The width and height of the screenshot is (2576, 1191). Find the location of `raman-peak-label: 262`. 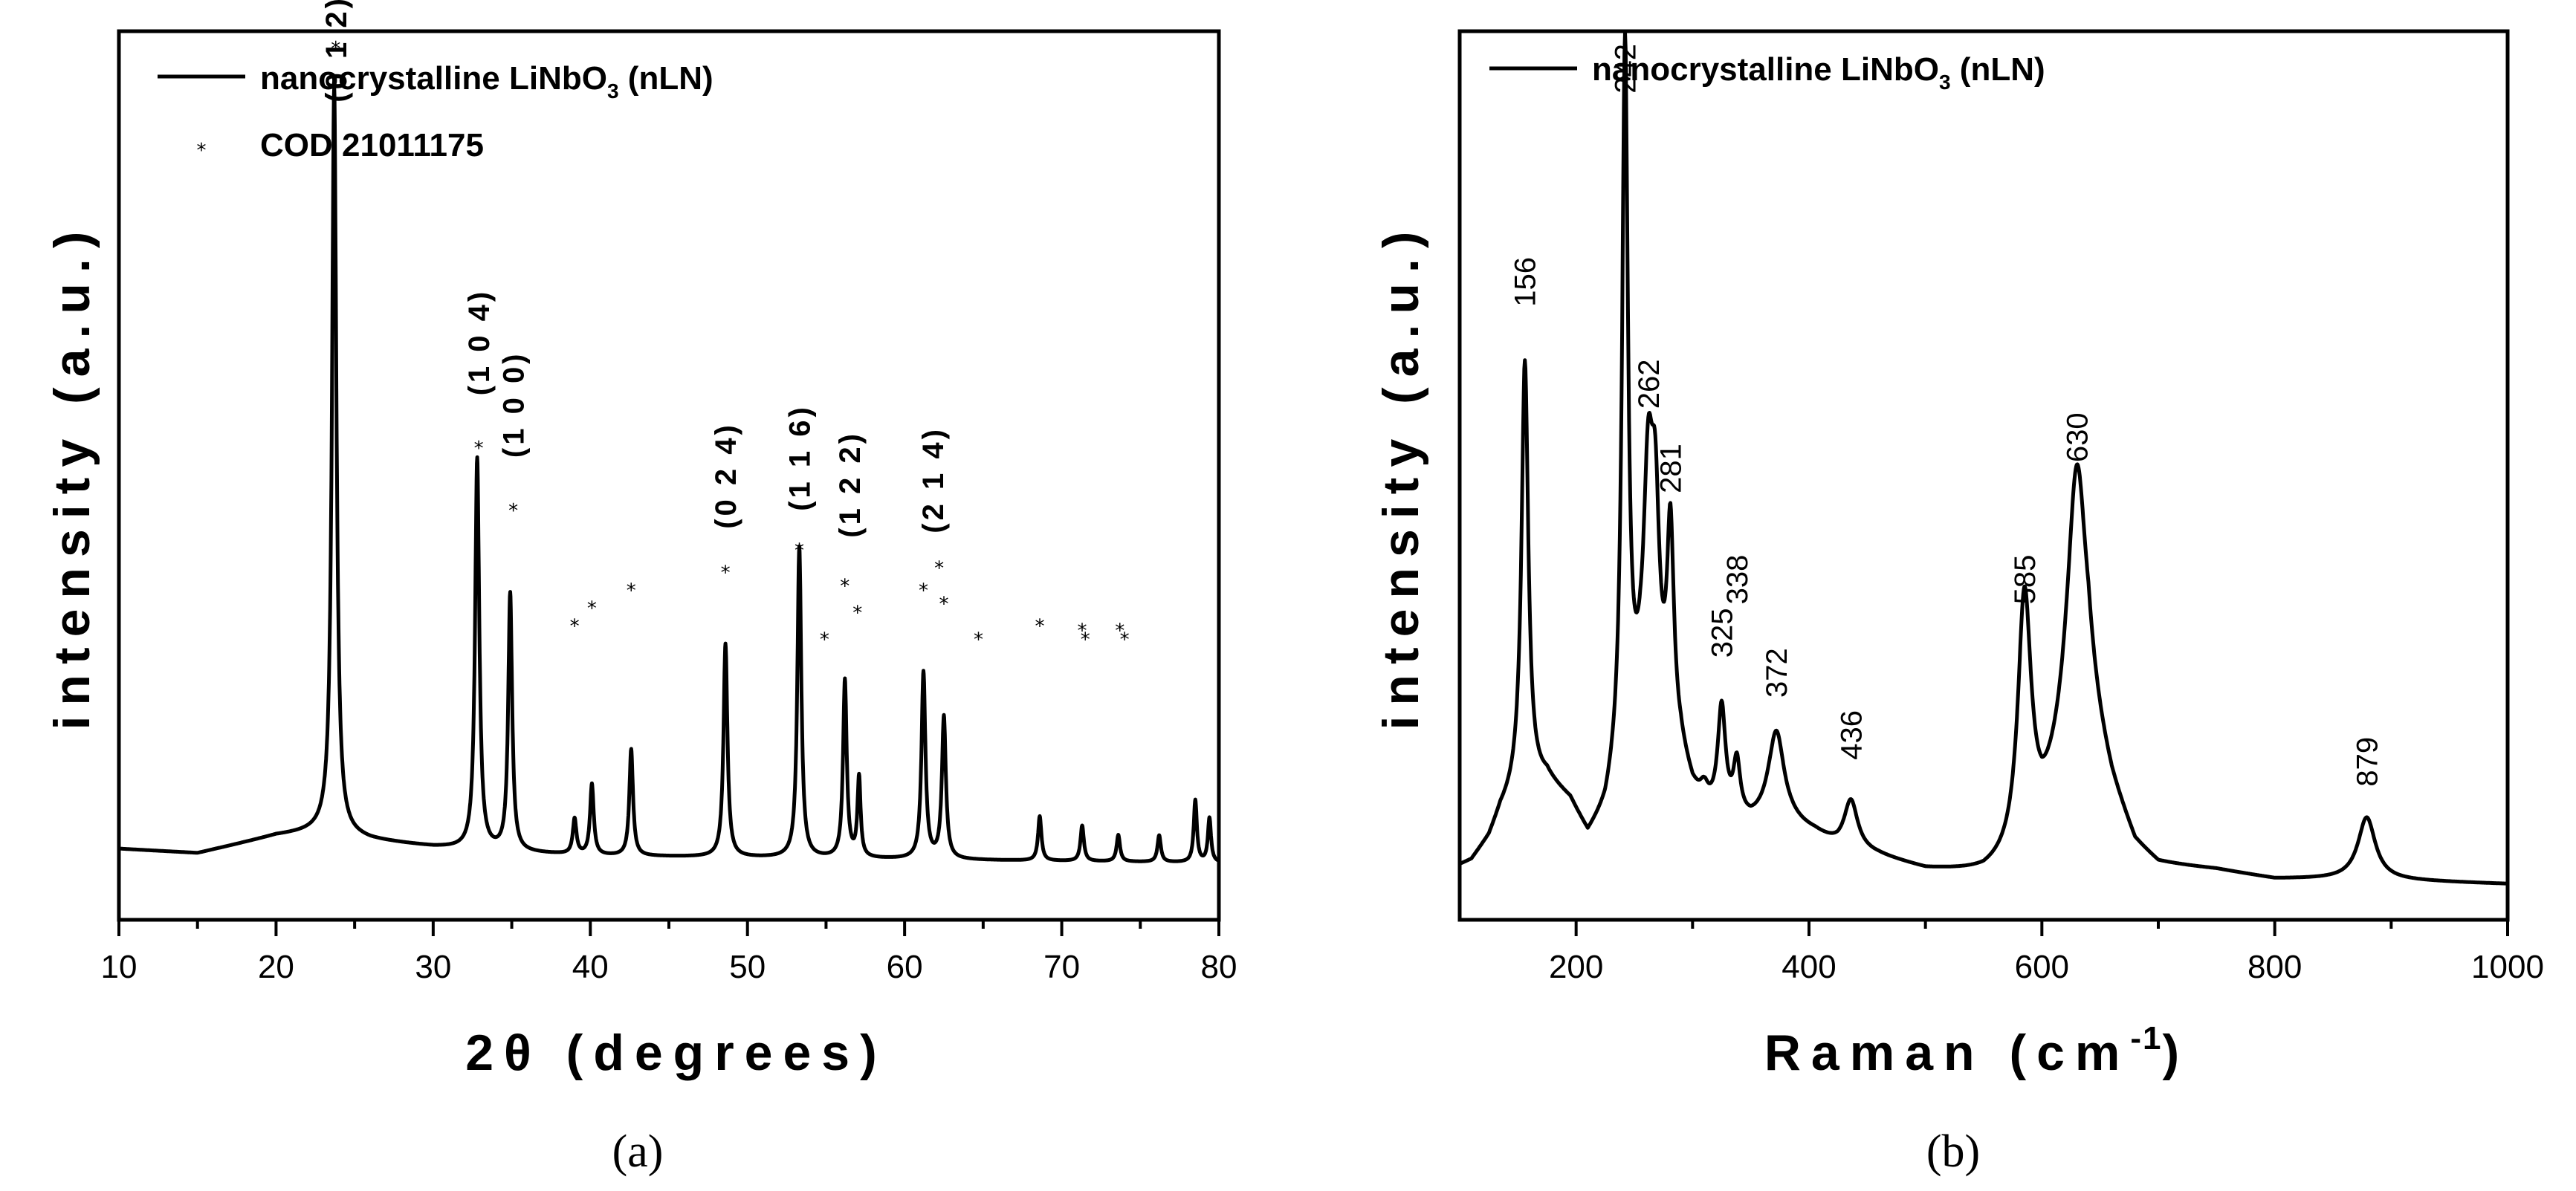

raman-peak-label: 262 is located at coordinates (1650, 385).